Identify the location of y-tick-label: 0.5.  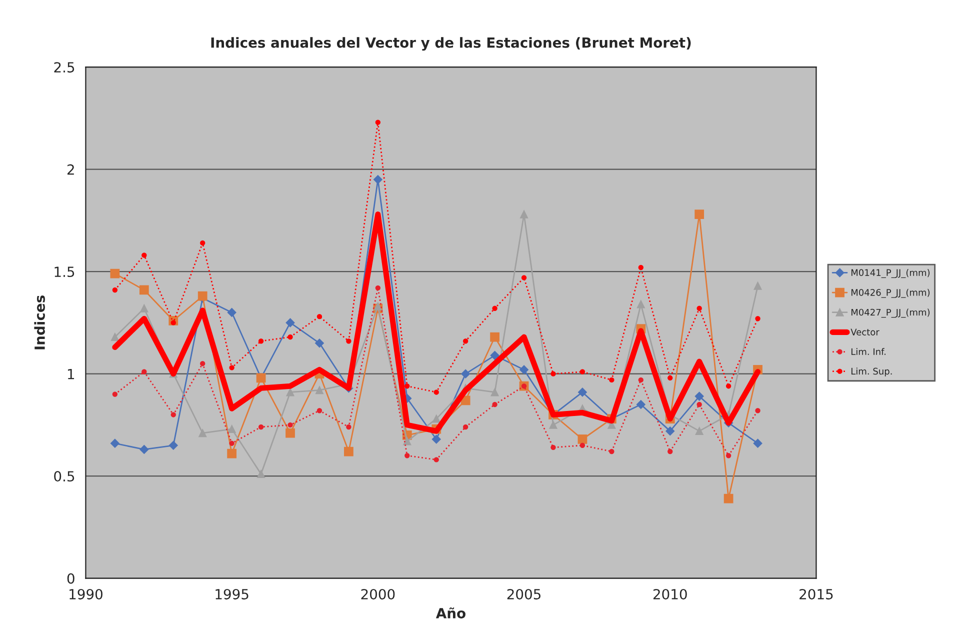
(64, 476).